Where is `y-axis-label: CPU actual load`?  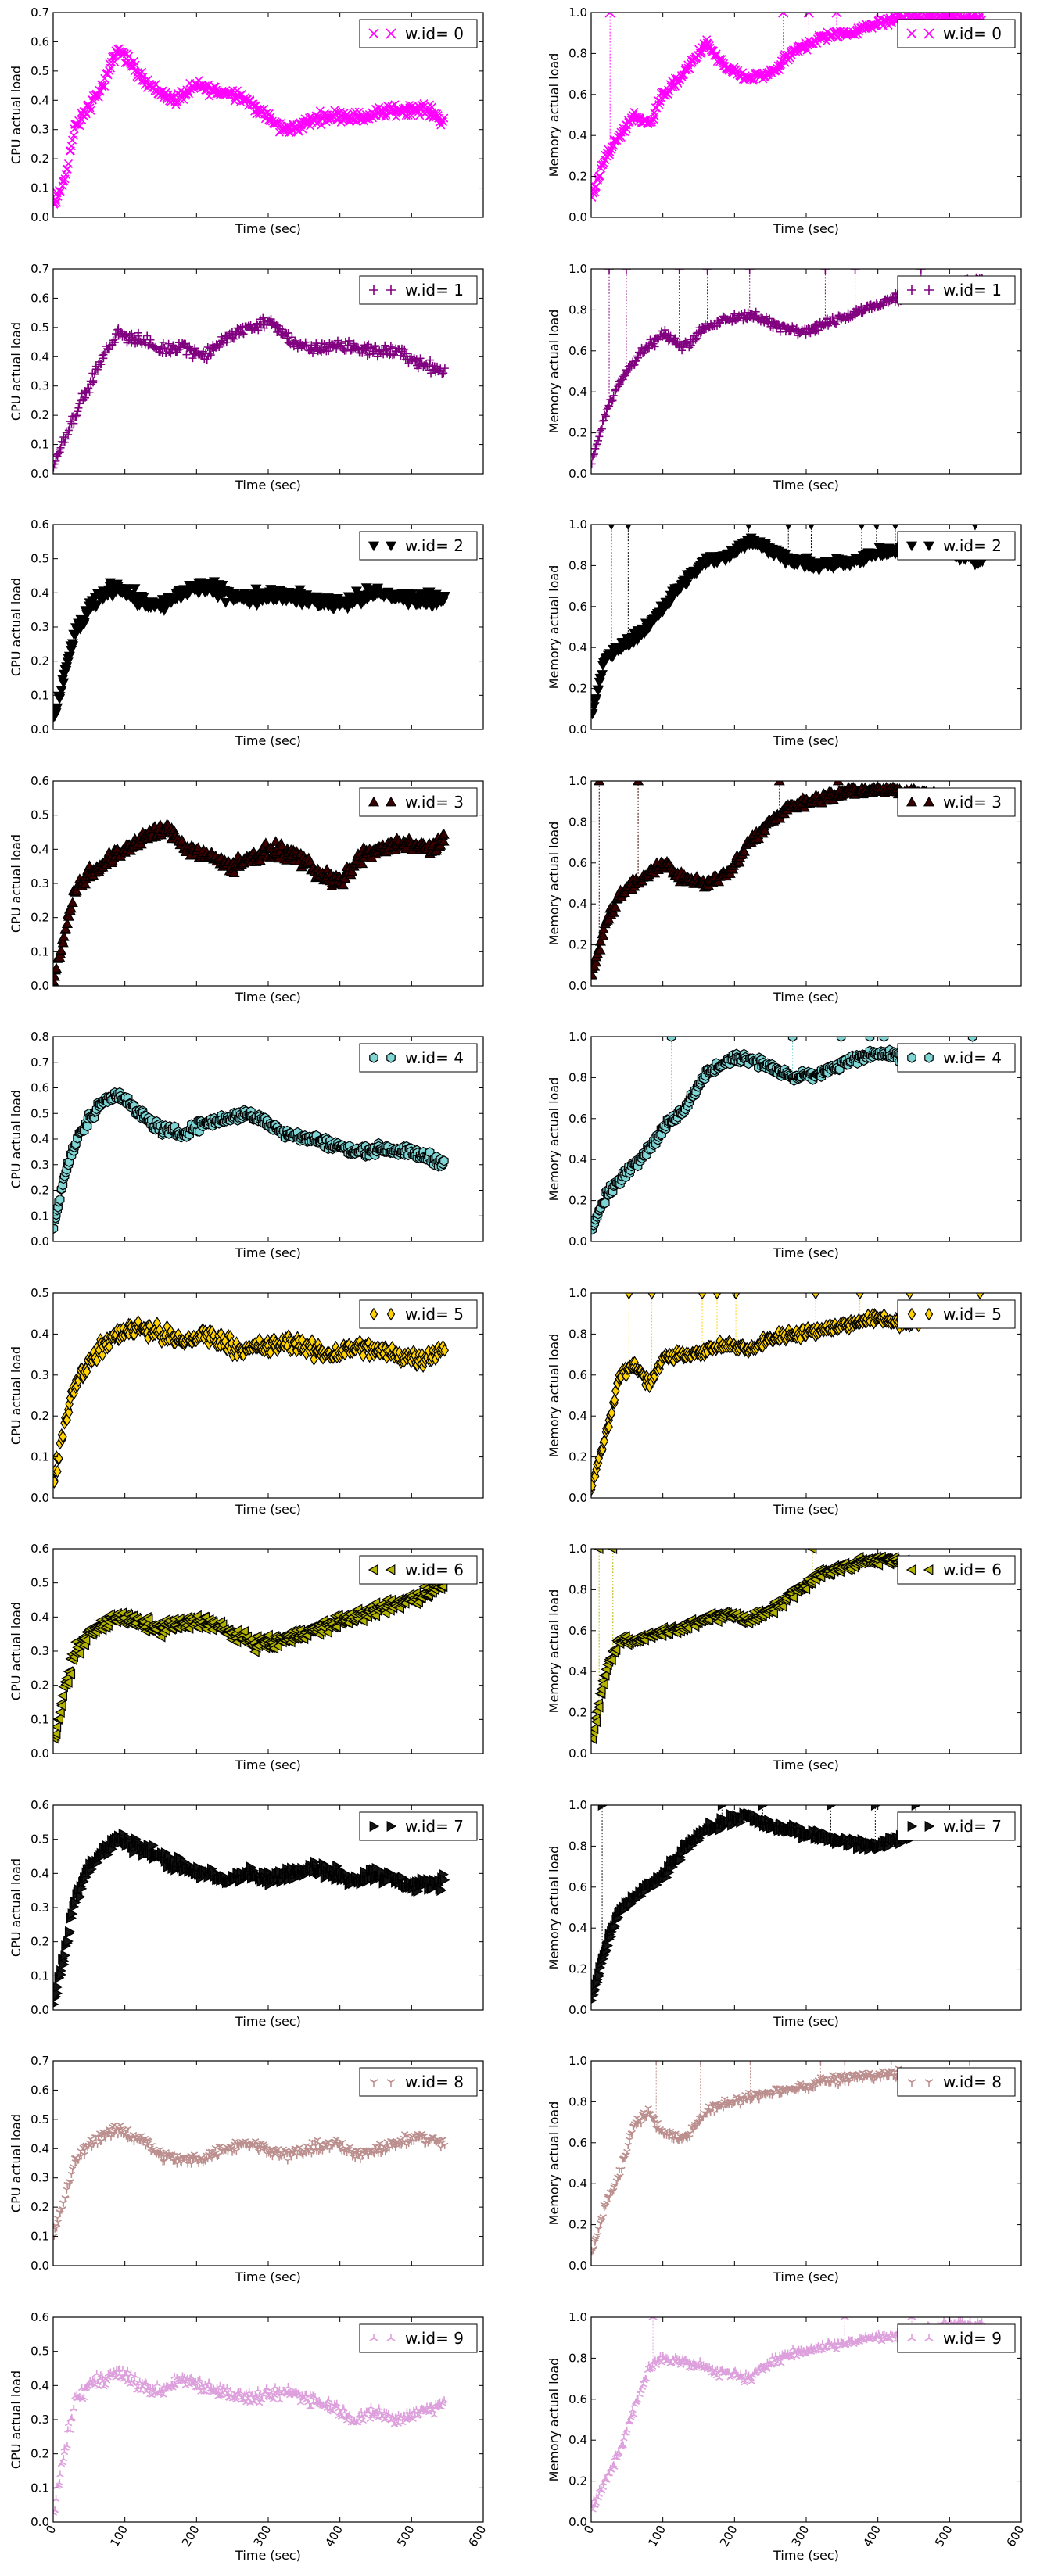 y-axis-label: CPU actual load is located at coordinates (16, 371).